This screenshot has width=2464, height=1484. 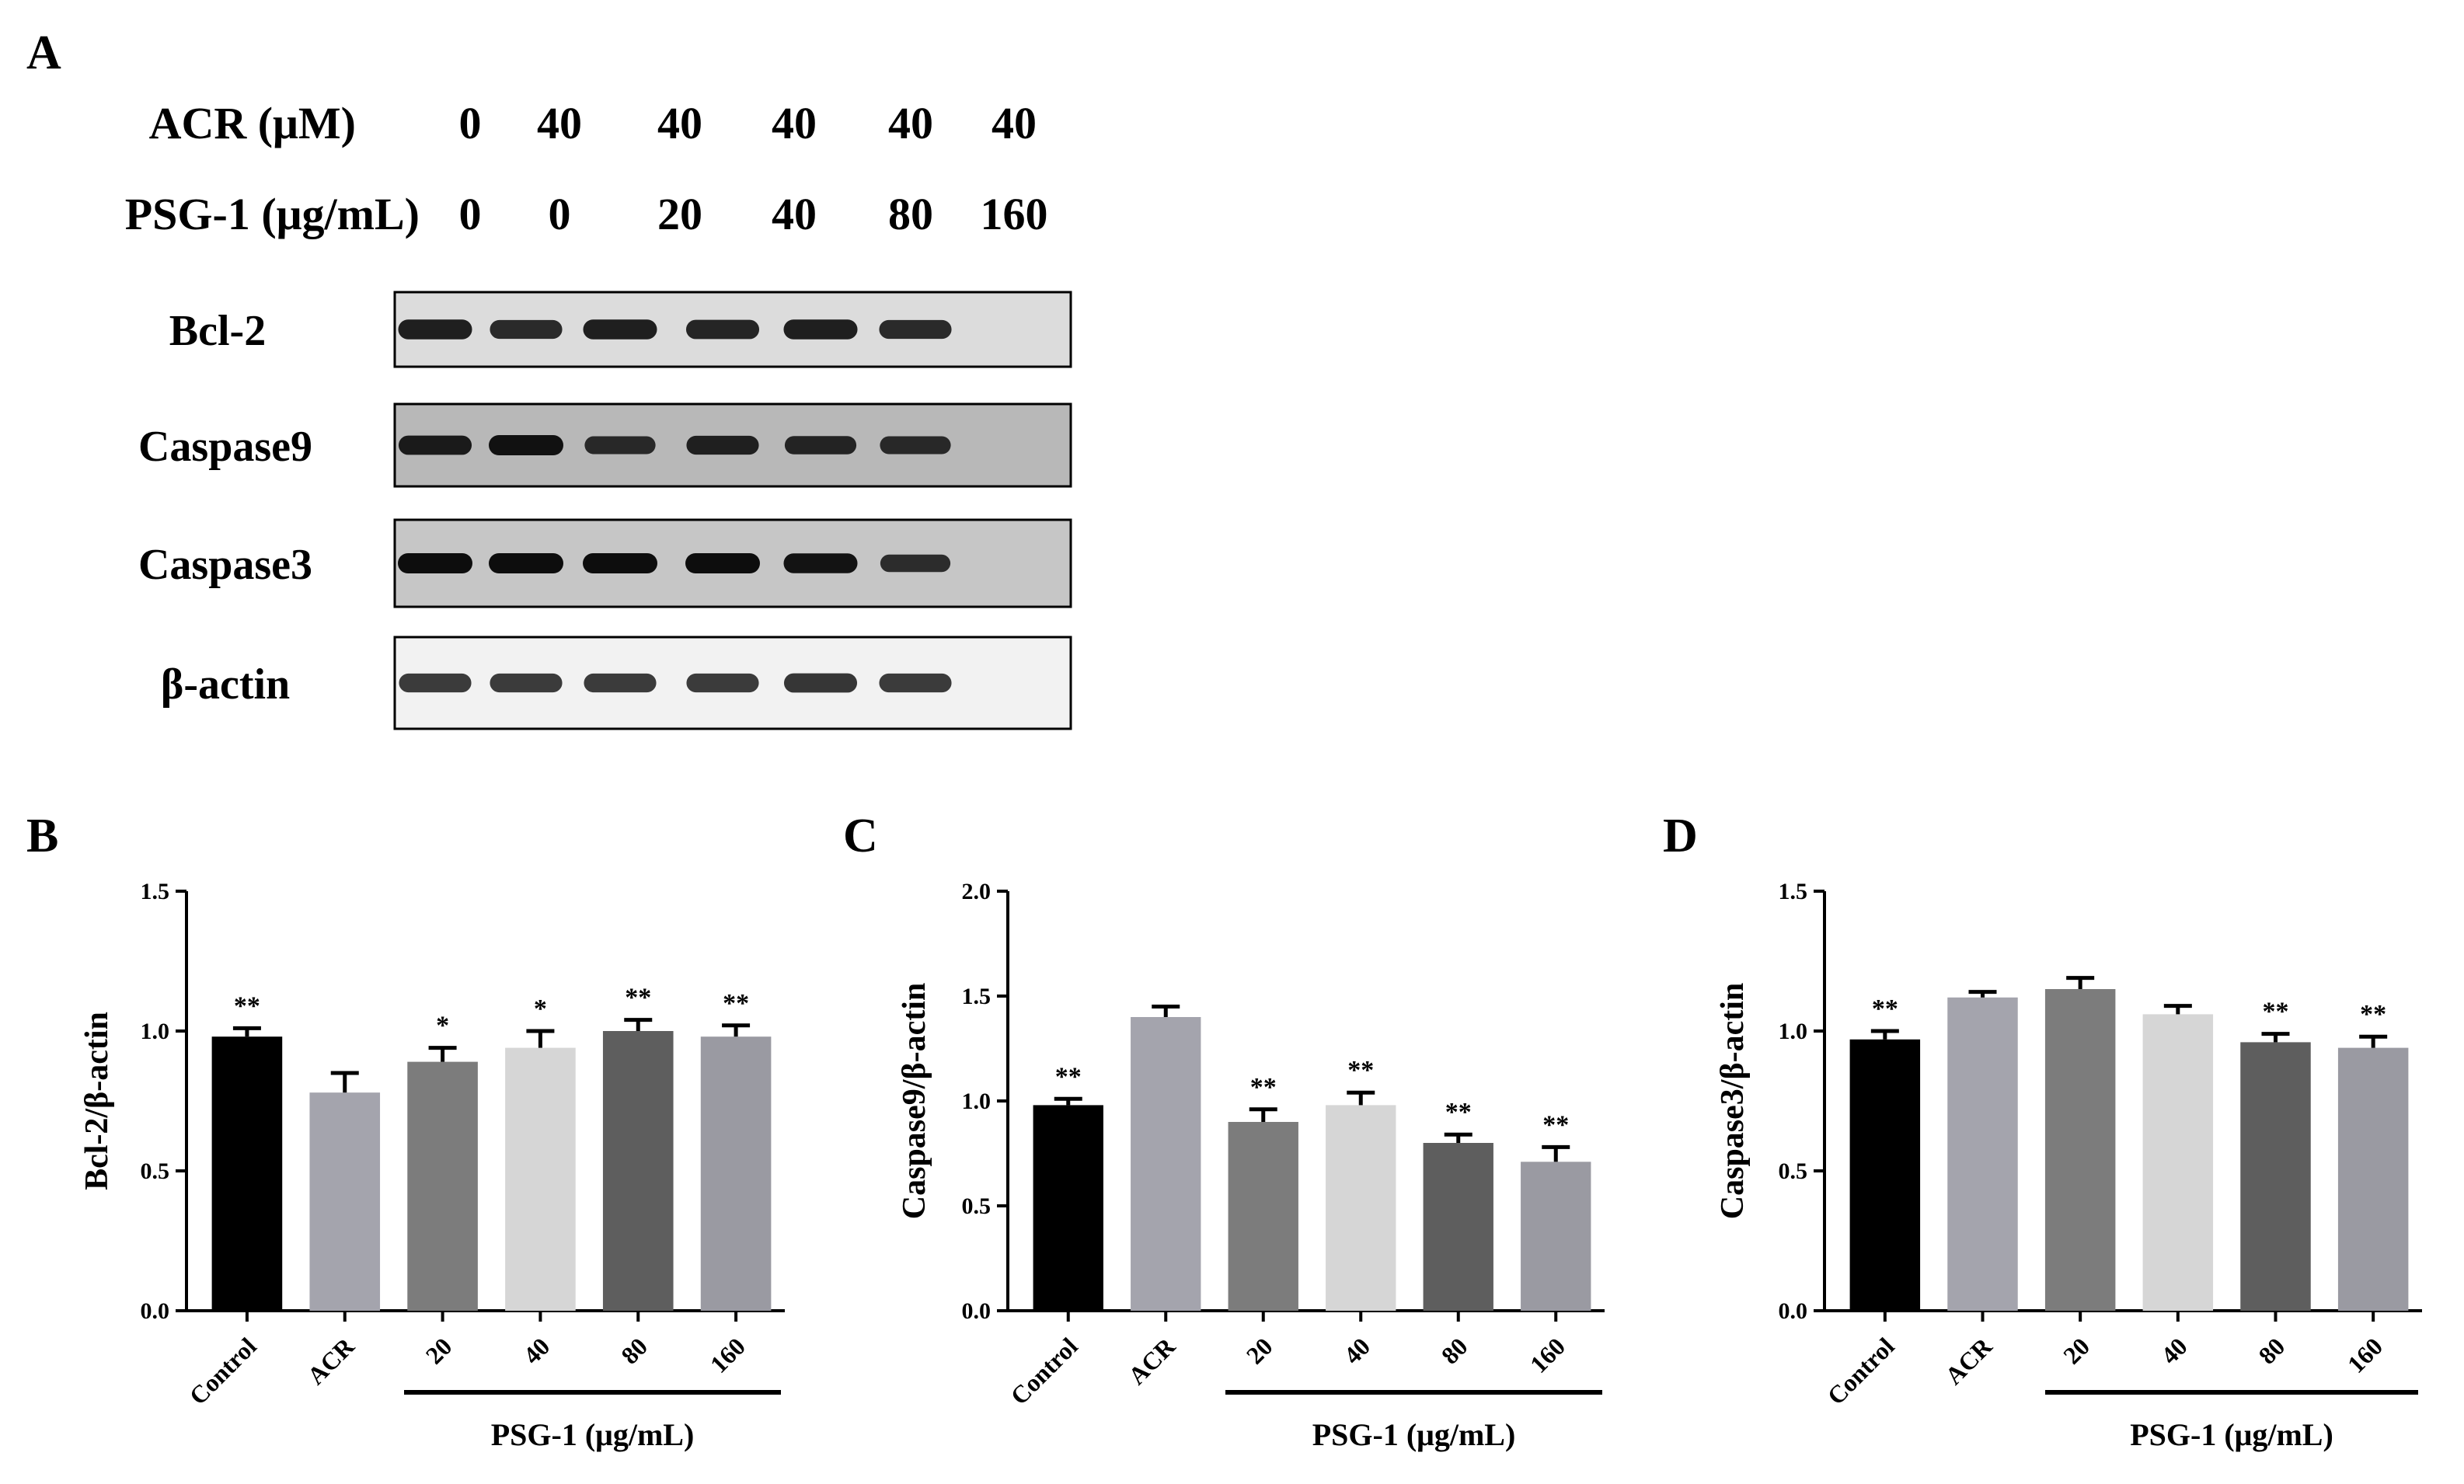 What do you see at coordinates (540, 1009) in the screenshot?
I see `significance-marker: *` at bounding box center [540, 1009].